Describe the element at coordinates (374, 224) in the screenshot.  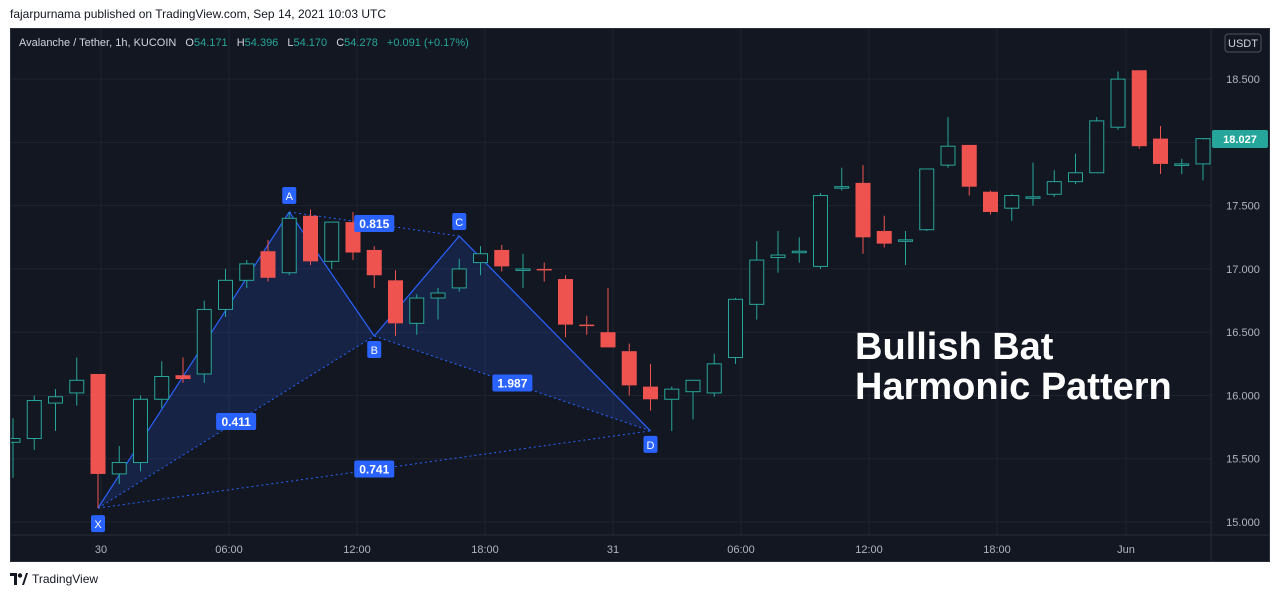
I see `ratio-label: 0.815` at that location.